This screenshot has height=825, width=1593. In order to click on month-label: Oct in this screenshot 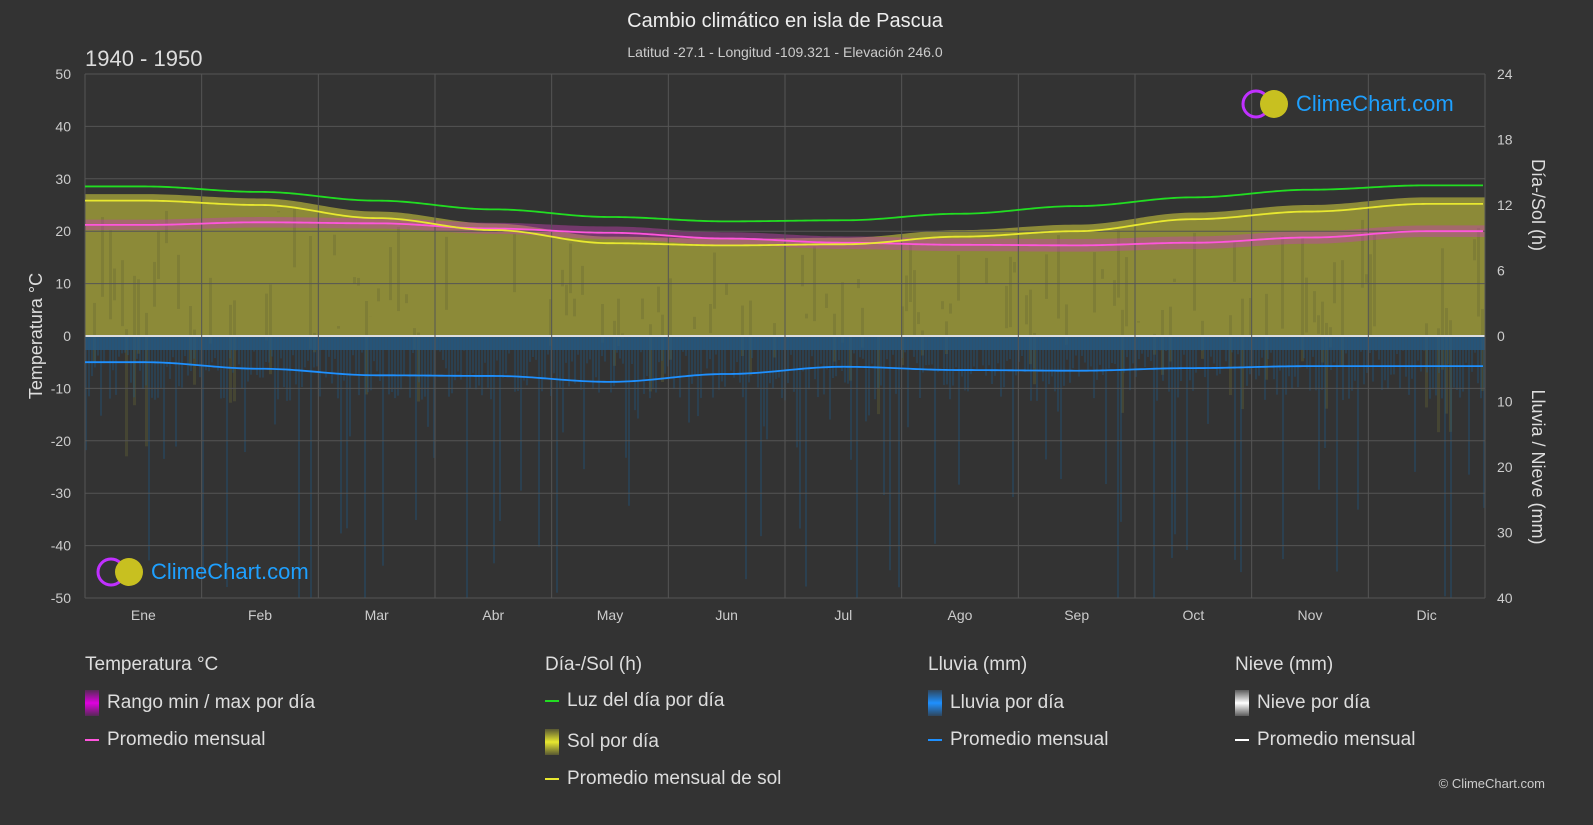, I will do `click(1193, 615)`.